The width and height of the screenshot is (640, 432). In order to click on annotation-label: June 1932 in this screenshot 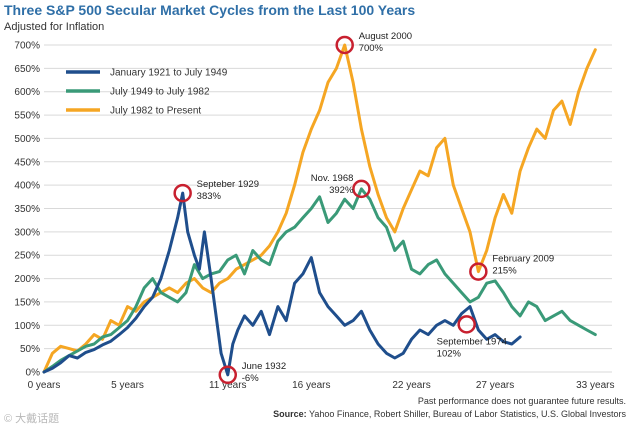, I will do `click(264, 366)`.